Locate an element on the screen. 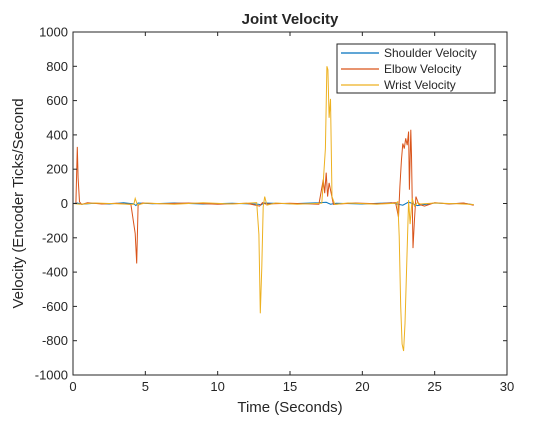 The image size is (560, 425). legend-label-shoulder: Shoulder Velocity is located at coordinates (430, 53).